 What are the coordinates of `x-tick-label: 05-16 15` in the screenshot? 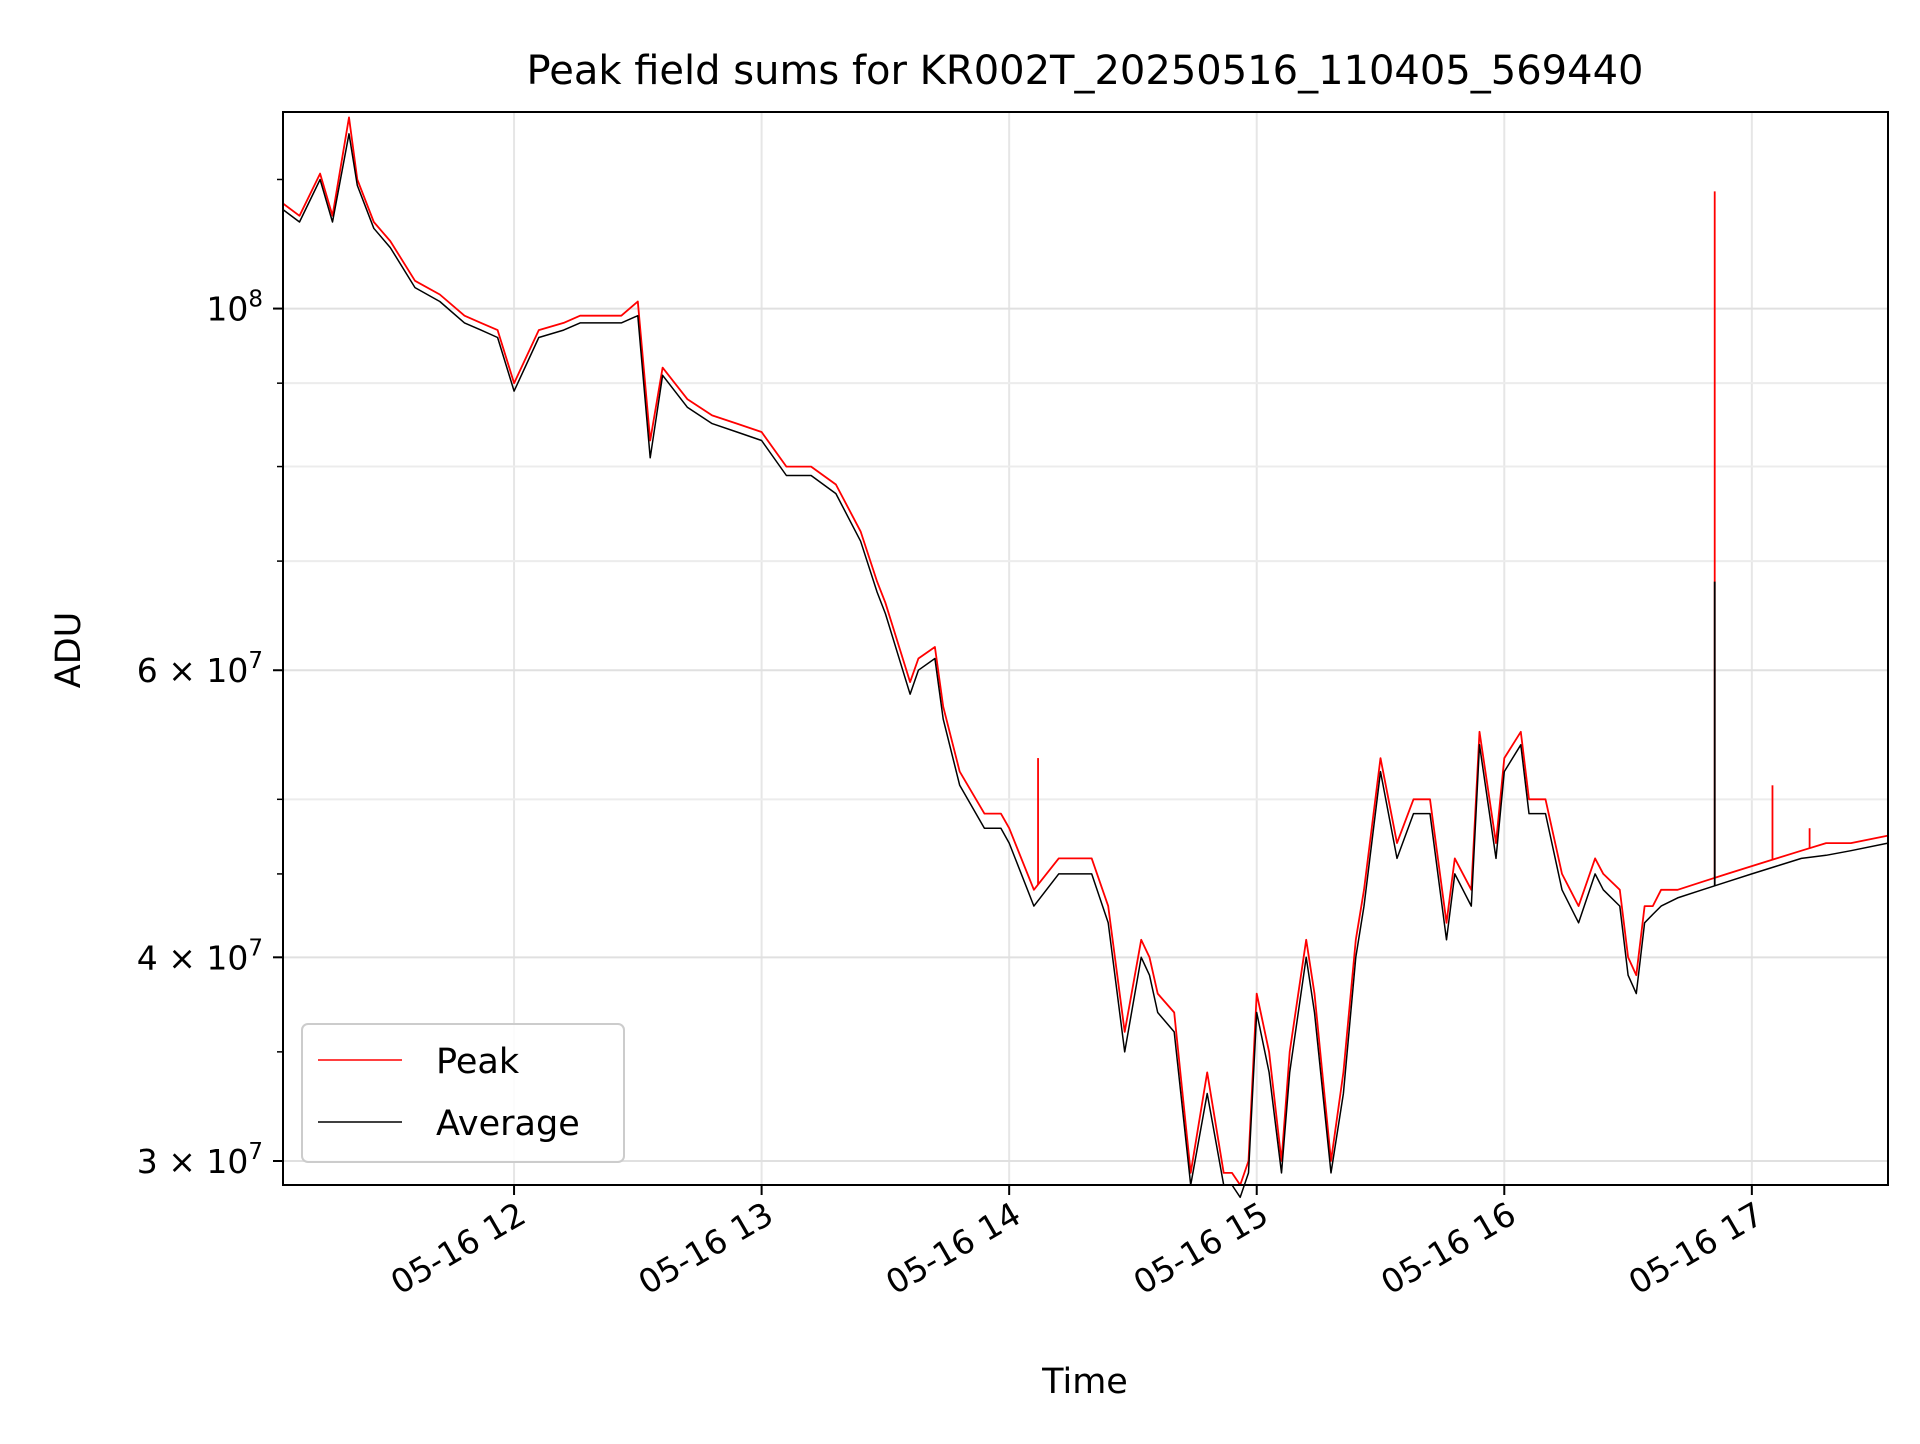 It's located at (1201, 1248).